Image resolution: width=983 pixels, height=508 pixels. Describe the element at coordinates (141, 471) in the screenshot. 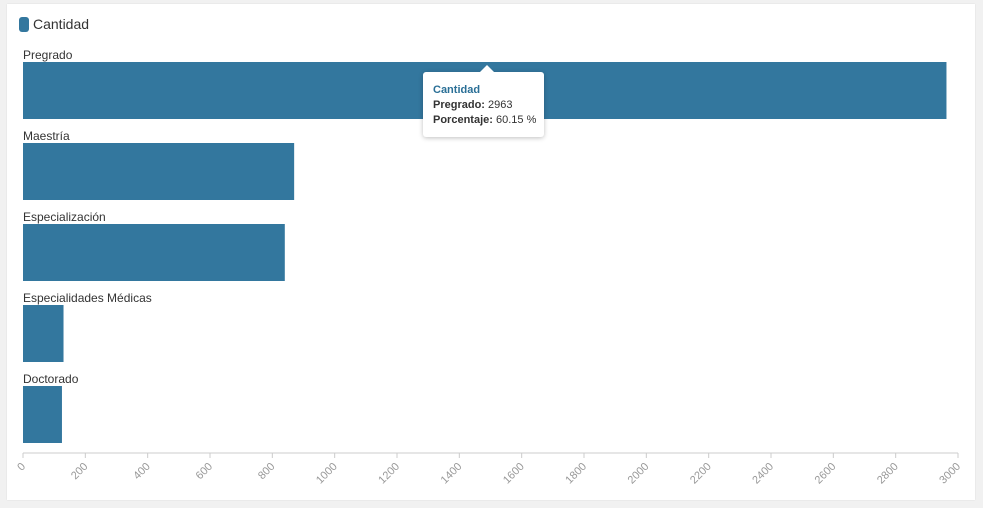

I see `x-tick-label-2: 400` at that location.